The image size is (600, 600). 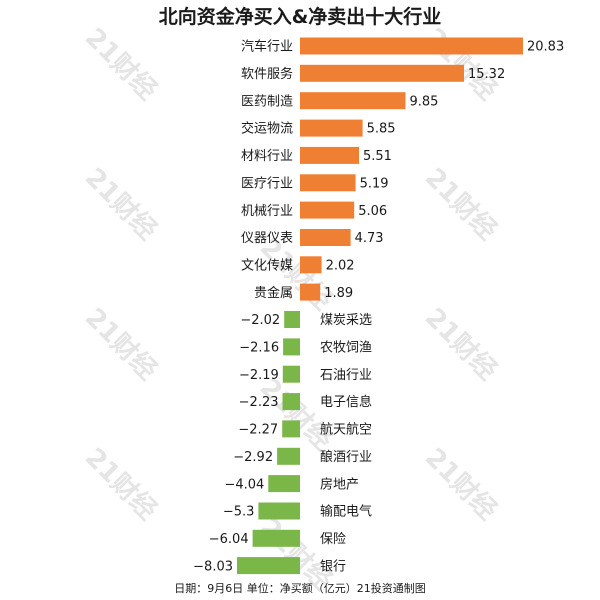 What do you see at coordinates (259, 348) in the screenshot?
I see `value-label: −2.16` at bounding box center [259, 348].